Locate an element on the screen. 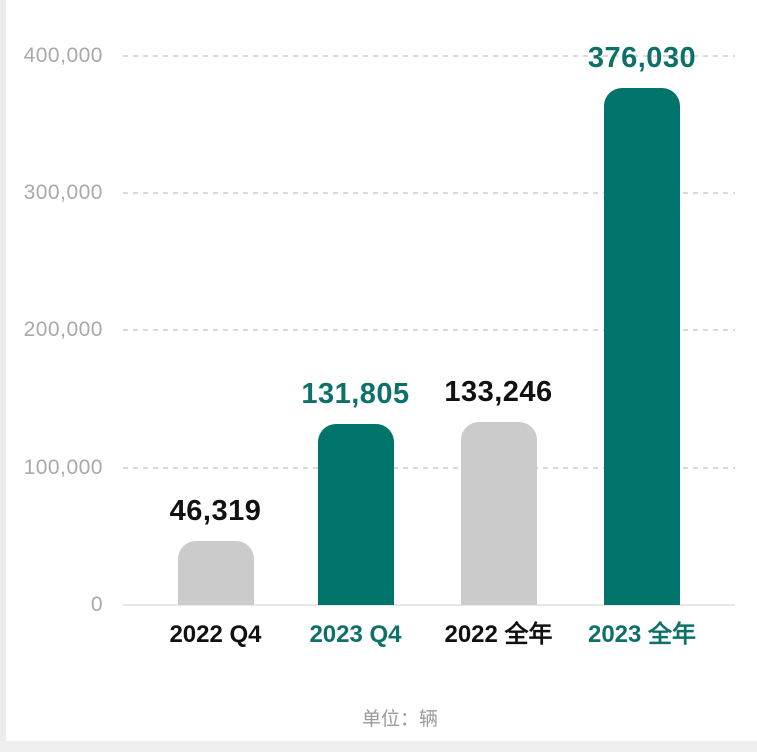 This screenshot has width=757, height=752. bar-value-label: 46,319 is located at coordinates (215, 511).